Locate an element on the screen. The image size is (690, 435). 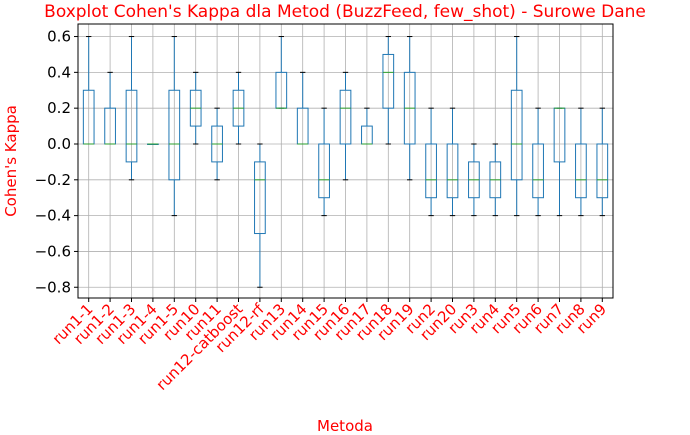
box-run9 is located at coordinates (602, 162).